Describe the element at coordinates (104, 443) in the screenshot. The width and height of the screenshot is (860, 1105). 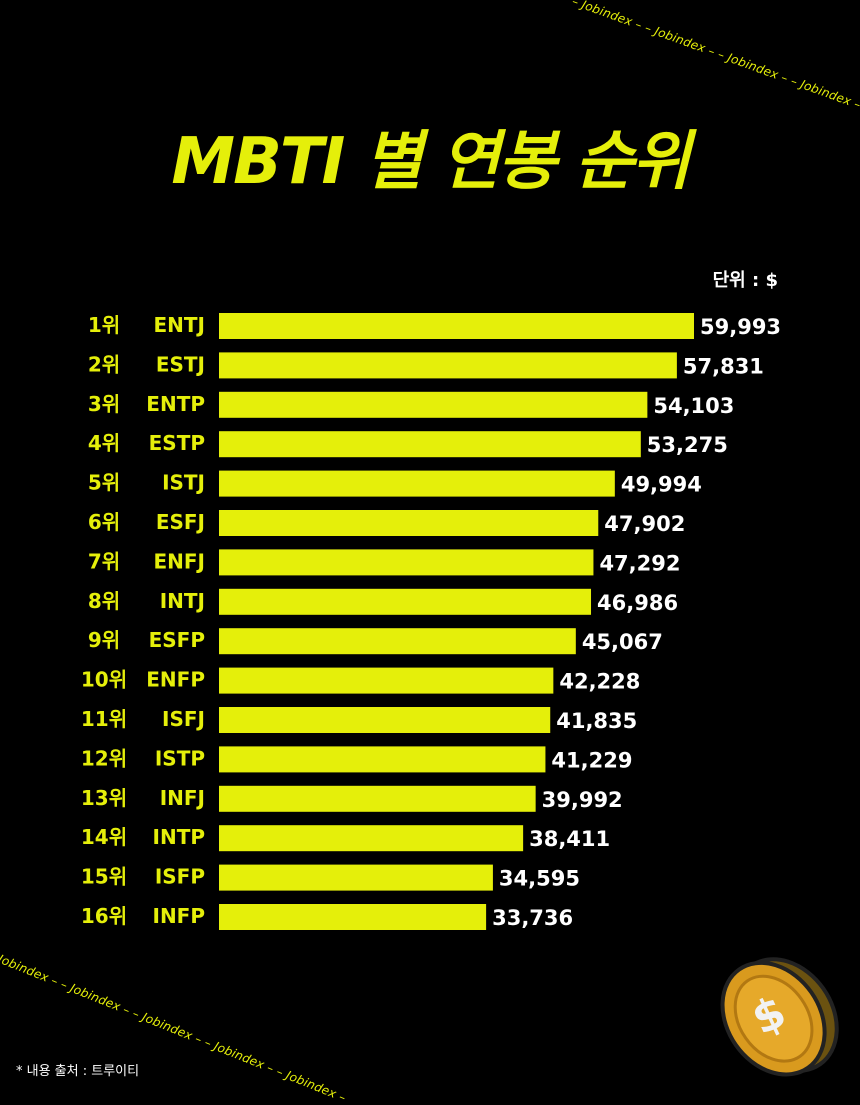
I see `rank-label: 4위` at that location.